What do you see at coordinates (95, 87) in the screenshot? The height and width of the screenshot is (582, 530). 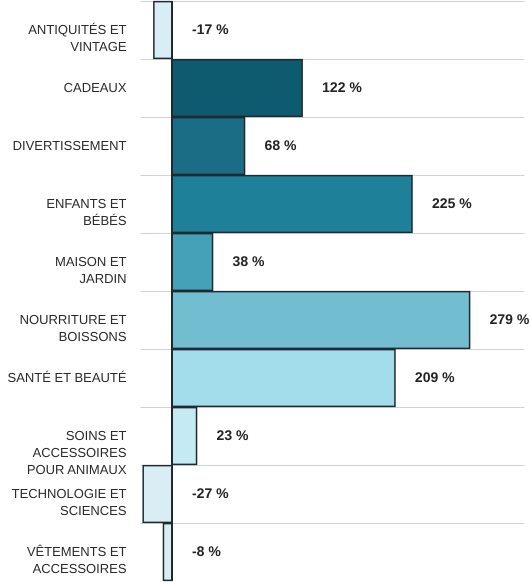 I see `y-tick-label: CADEAUX` at bounding box center [95, 87].